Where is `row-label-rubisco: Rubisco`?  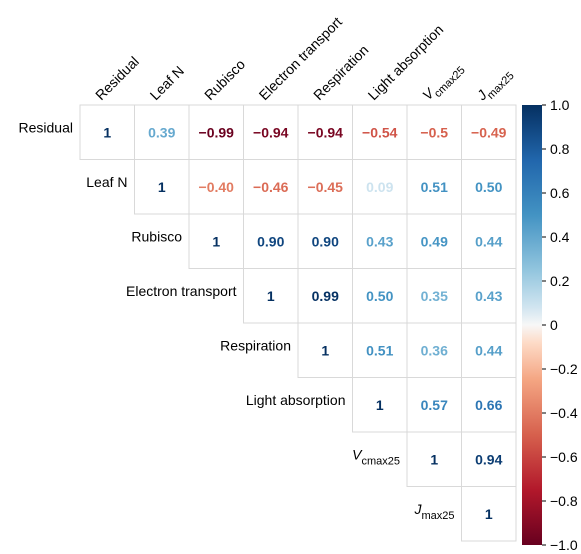
row-label-rubisco: Rubisco is located at coordinates (156, 236).